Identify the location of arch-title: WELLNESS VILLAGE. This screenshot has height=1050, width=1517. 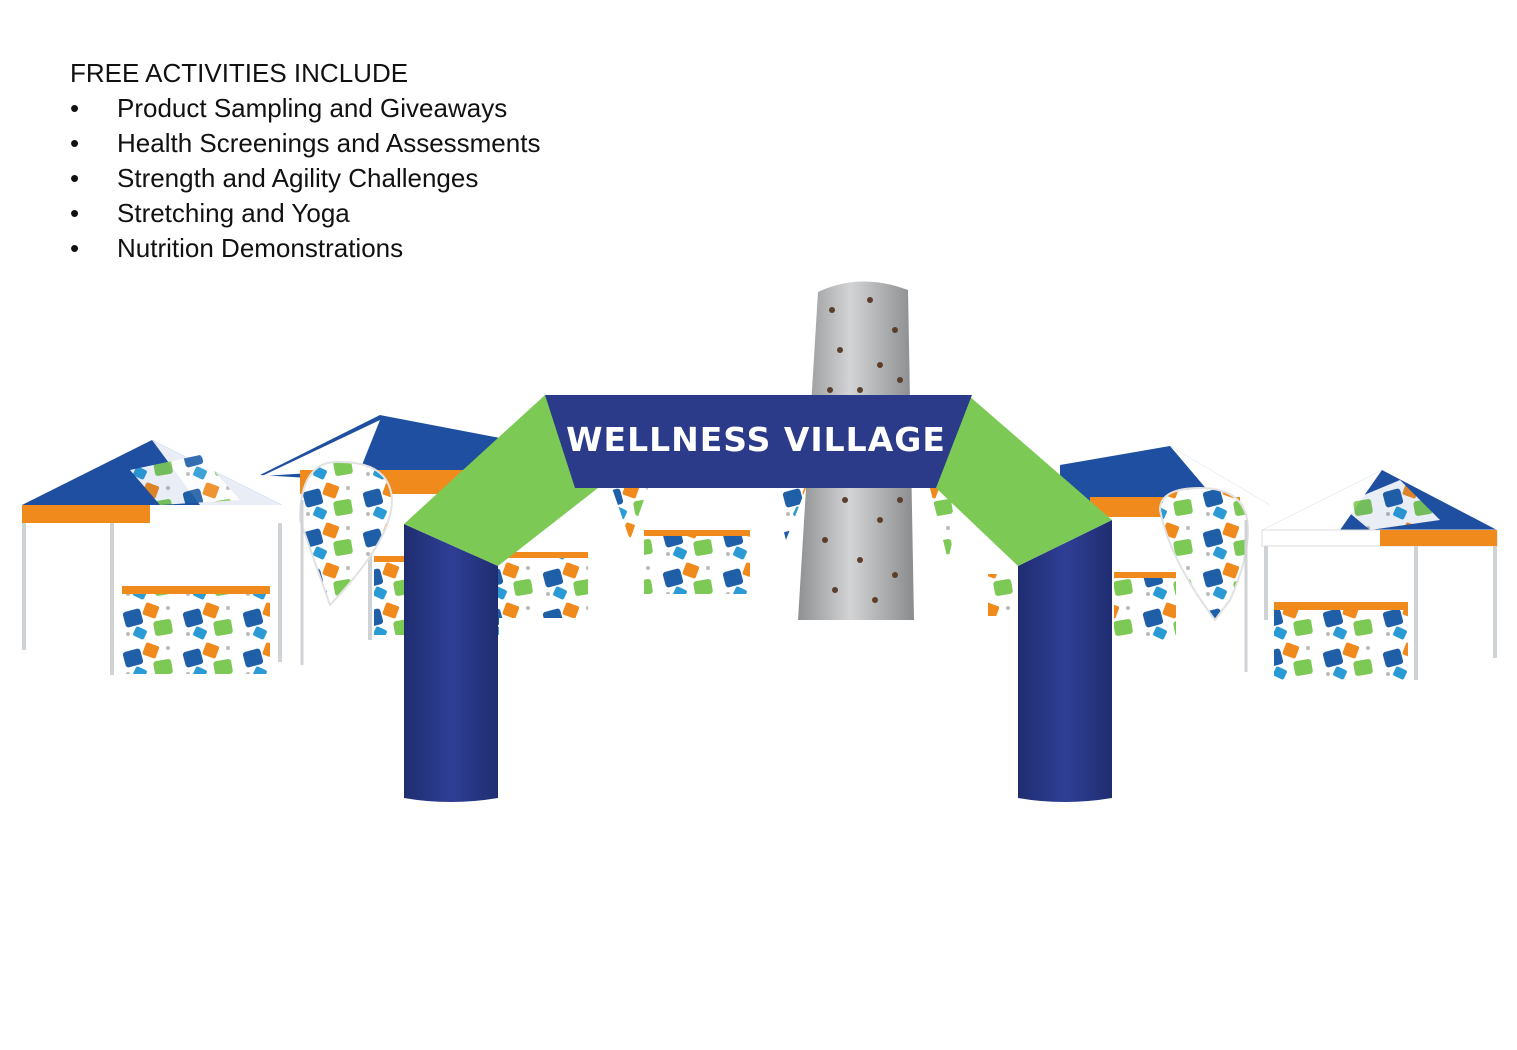
(756, 439).